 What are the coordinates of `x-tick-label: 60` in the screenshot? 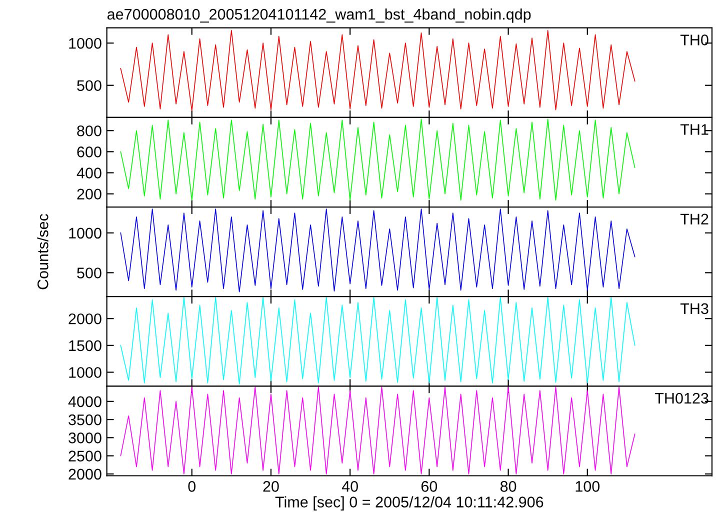 It's located at (429, 486).